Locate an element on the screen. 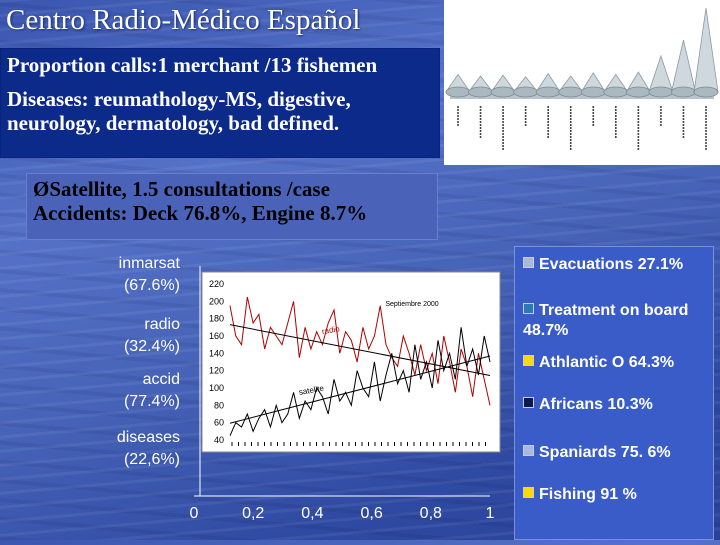 The width and height of the screenshot is (720, 545). category-value-label: (67.6%) is located at coordinates (152, 285).